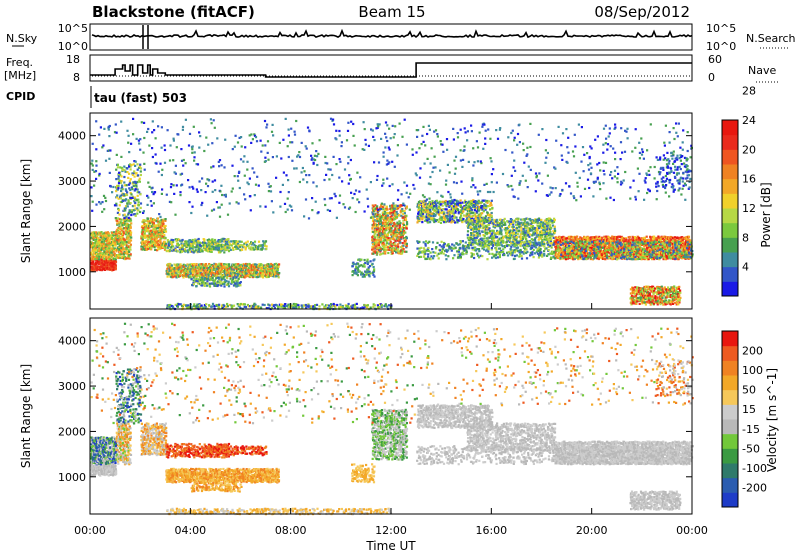 The width and height of the screenshot is (800, 554). I want to click on noise-tick-left-bottom: 10^0, so click(73, 46).